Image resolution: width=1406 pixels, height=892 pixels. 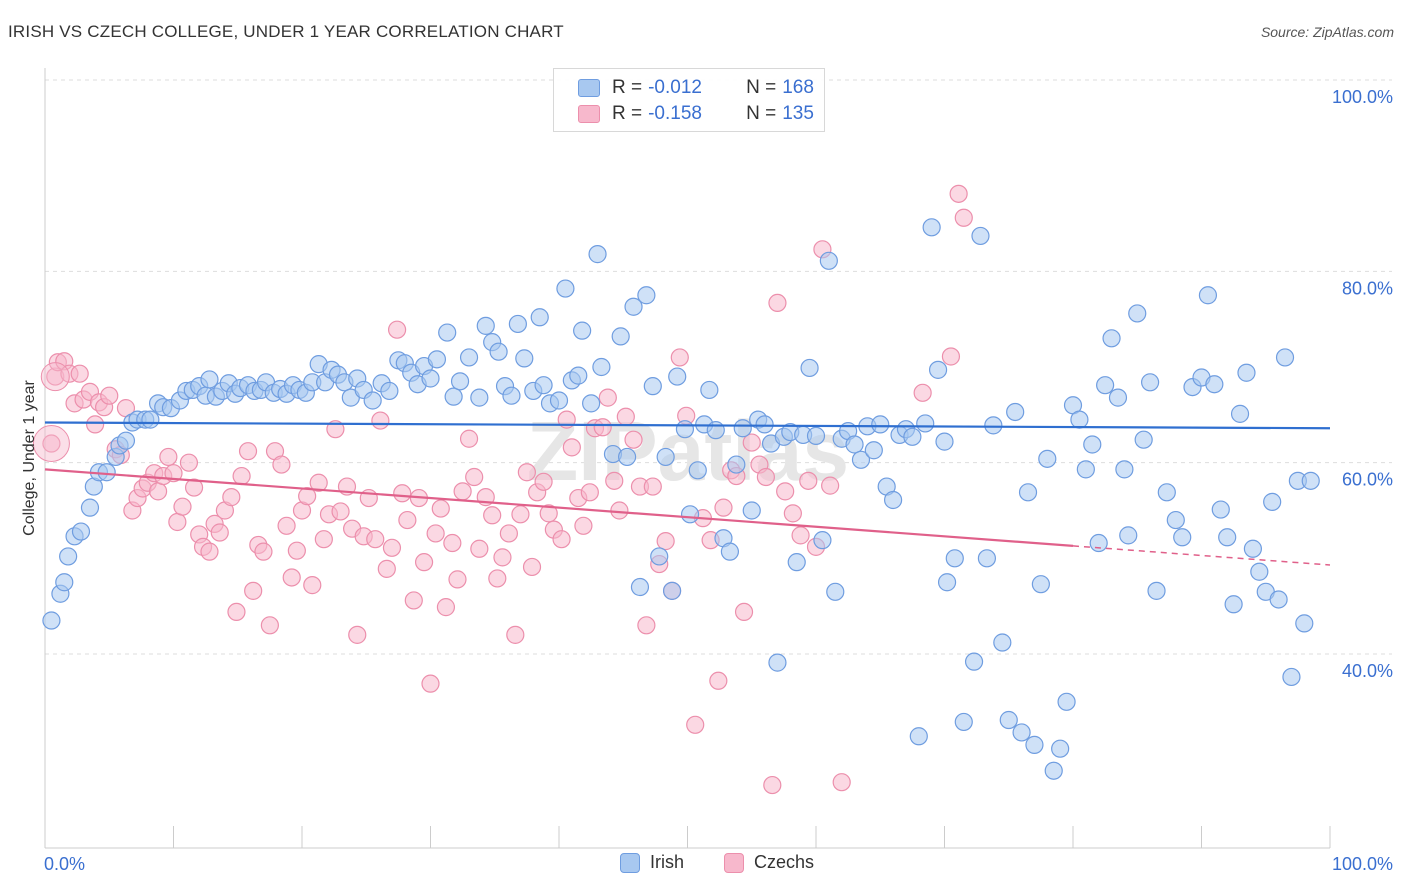 I want to click on irish-swatch, so click(x=589, y=88).